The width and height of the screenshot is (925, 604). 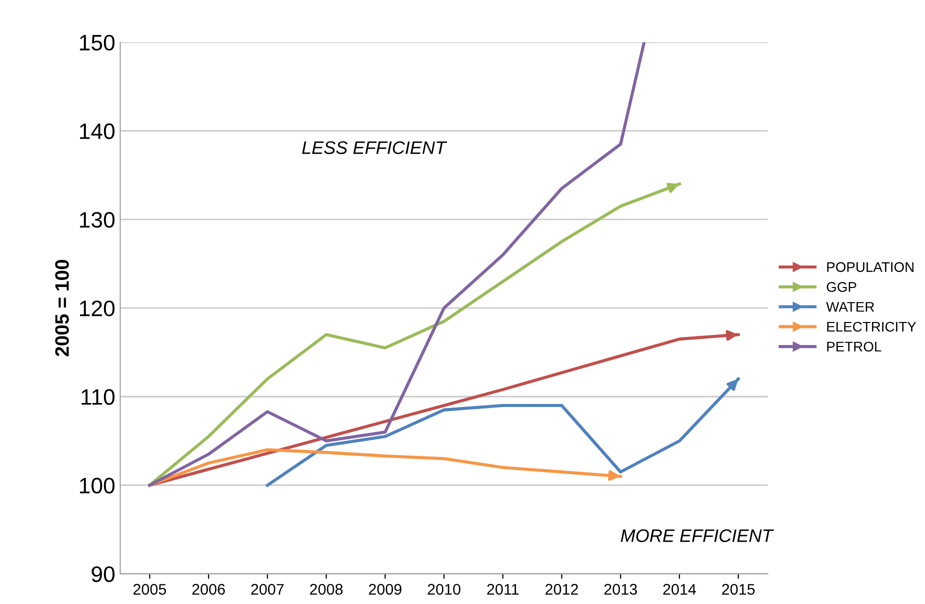 I want to click on y-tick-label: 150, so click(x=97, y=42).